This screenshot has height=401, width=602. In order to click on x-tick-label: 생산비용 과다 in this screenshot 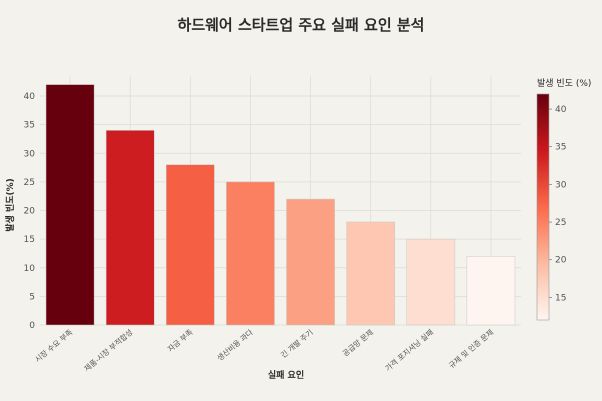, I will do `click(235, 345)`.